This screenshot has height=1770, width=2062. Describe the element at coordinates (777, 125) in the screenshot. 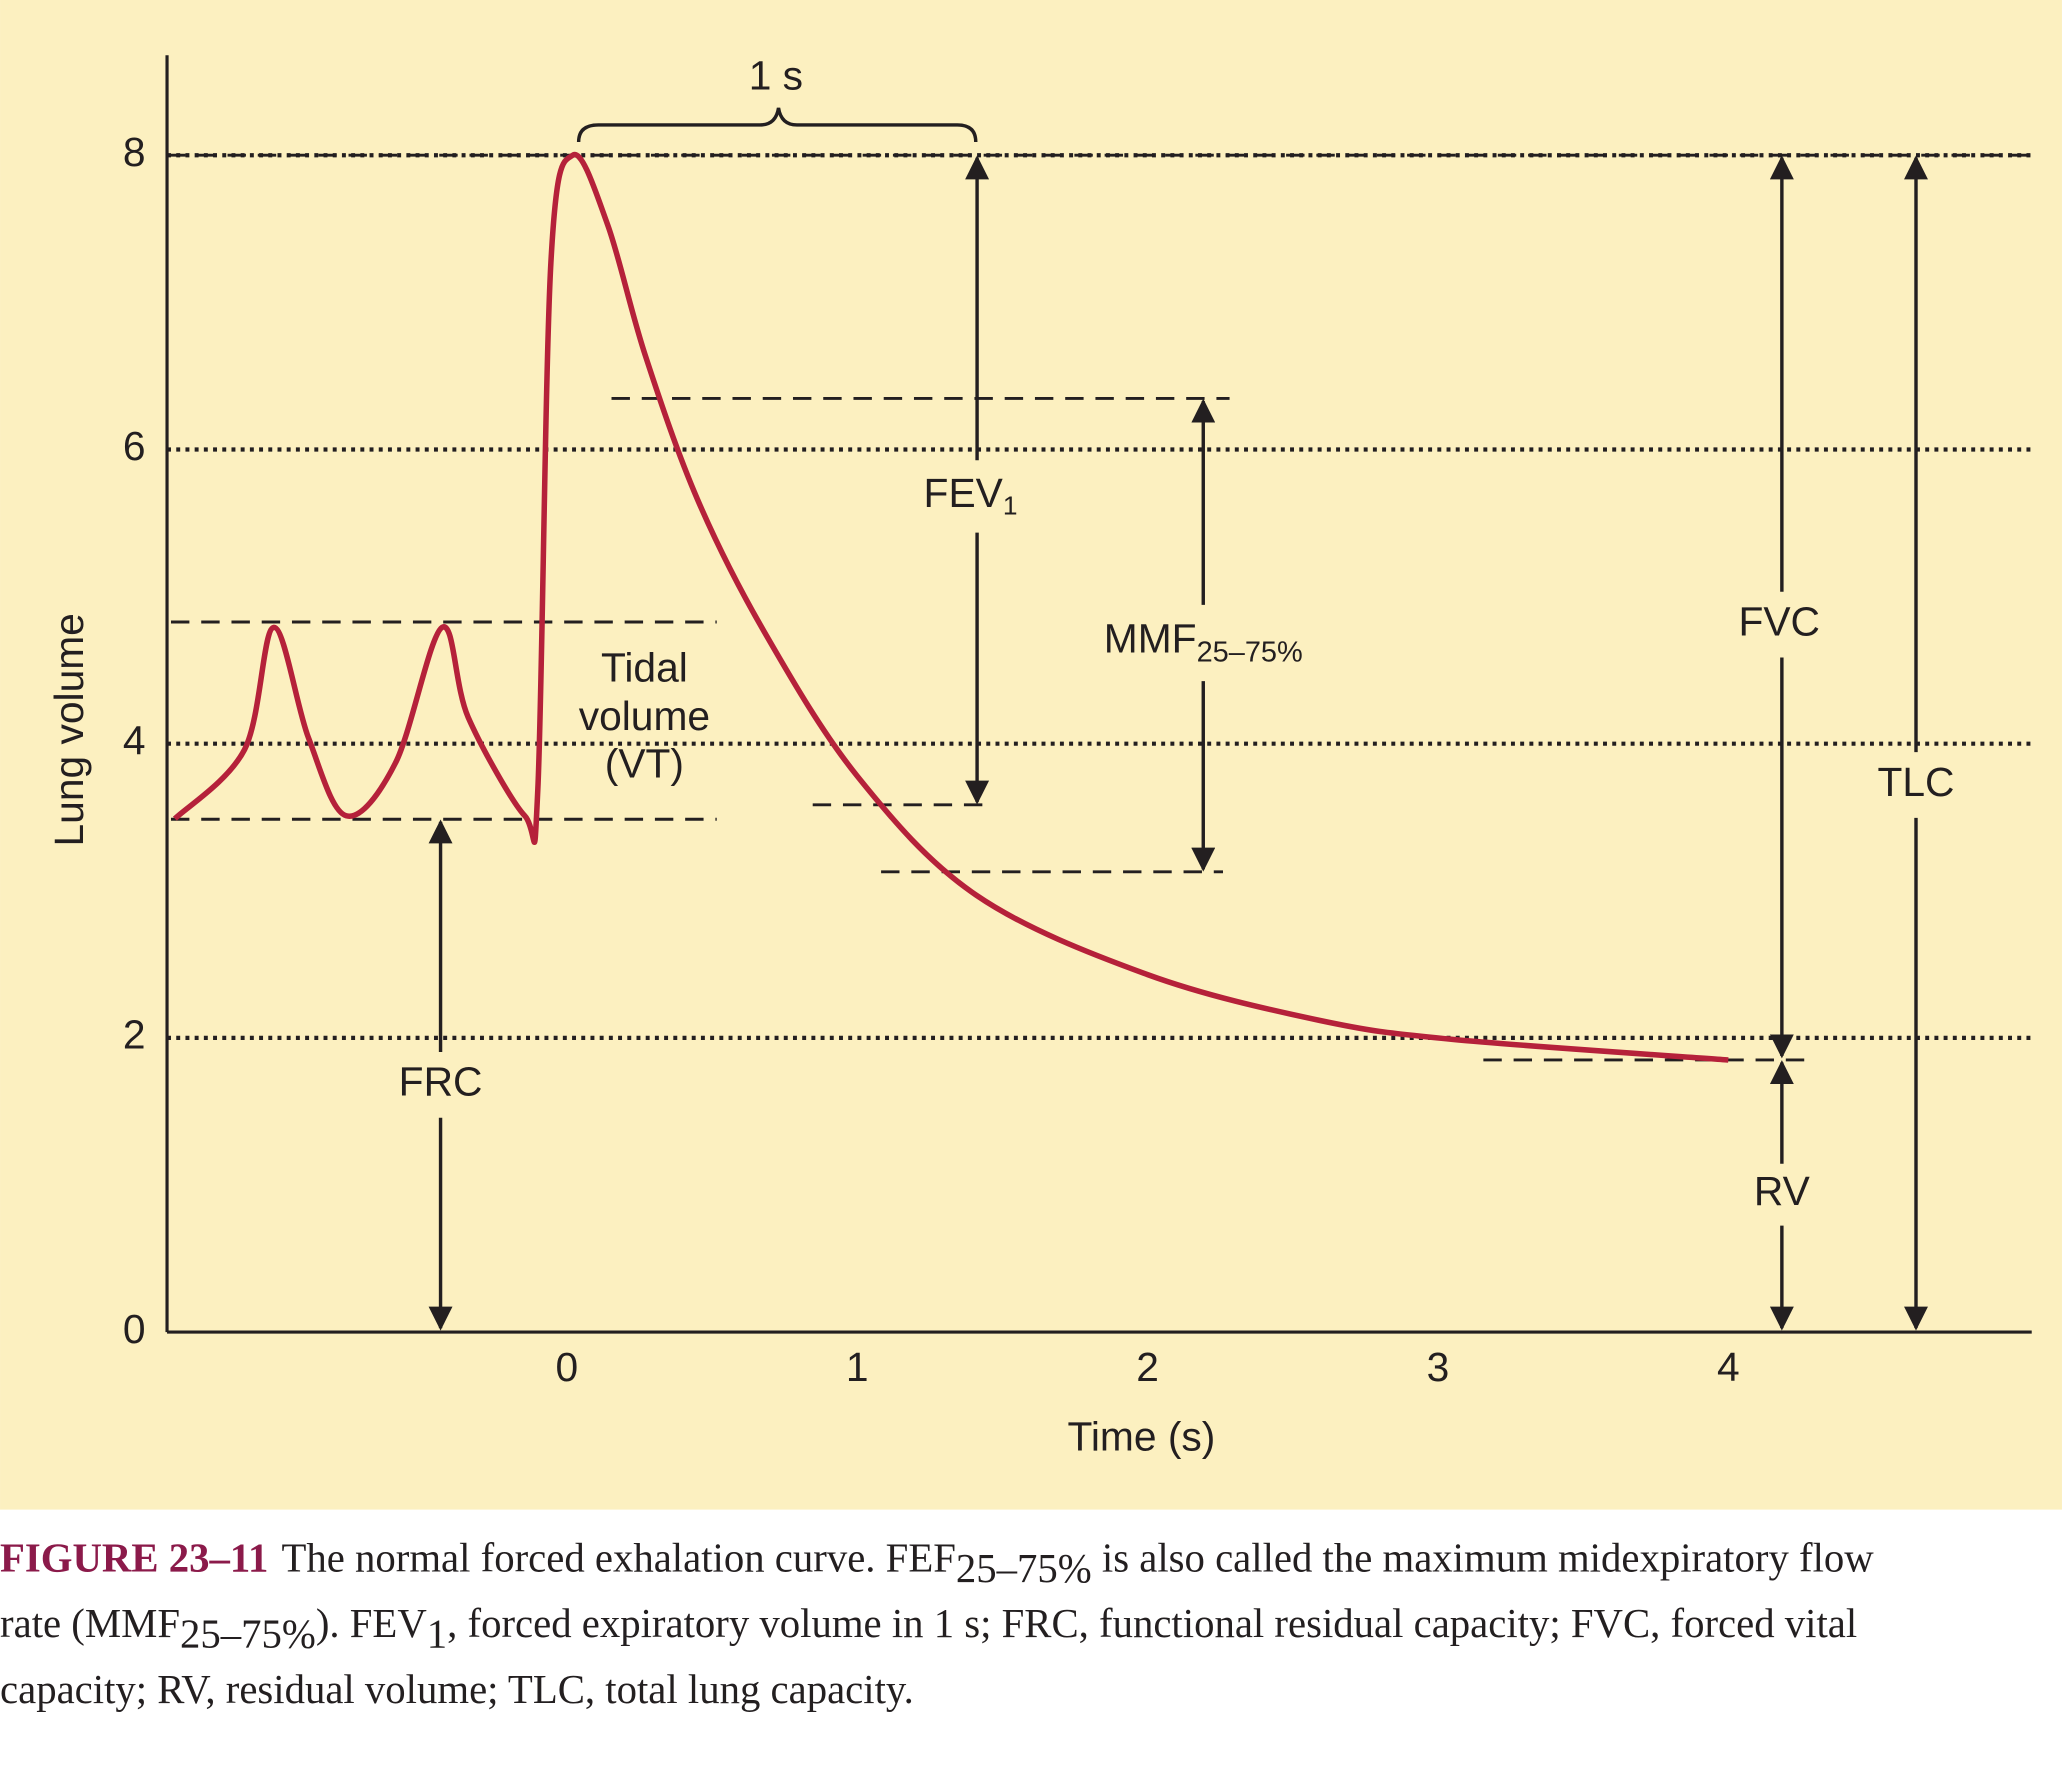

I see `brace` at that location.